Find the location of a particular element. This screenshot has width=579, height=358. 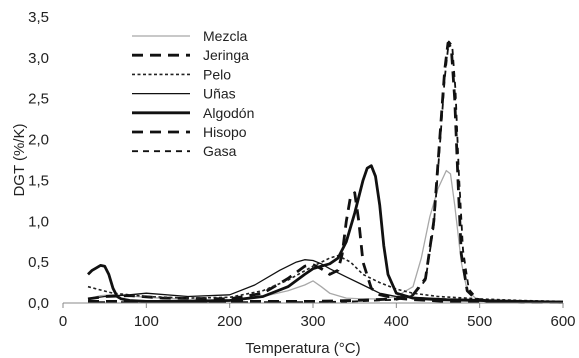

legend-label-6: Gasa is located at coordinates (220, 151).